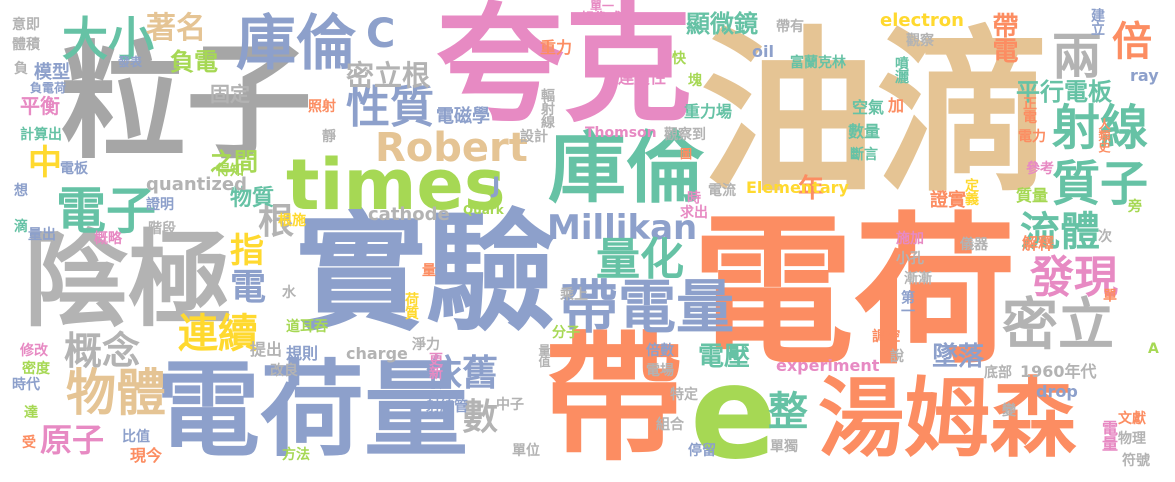  I want to click on word-bizhi: 比值, so click(136, 437).